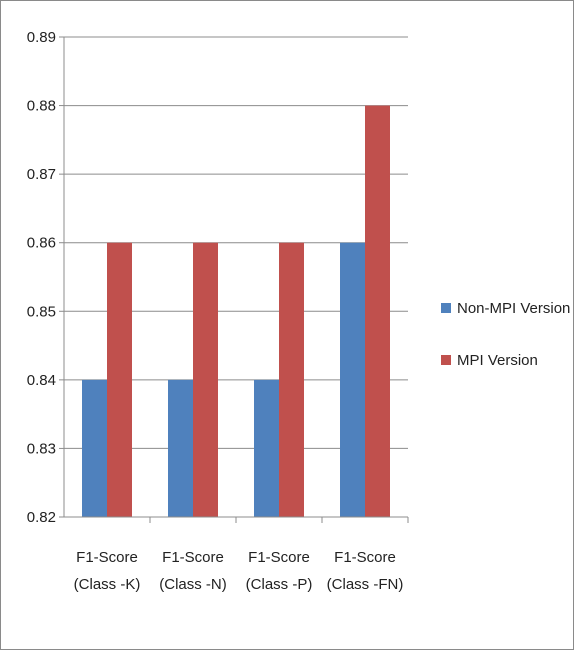  I want to click on legend: Non-MPI Version MPI Version, so click(505, 334).